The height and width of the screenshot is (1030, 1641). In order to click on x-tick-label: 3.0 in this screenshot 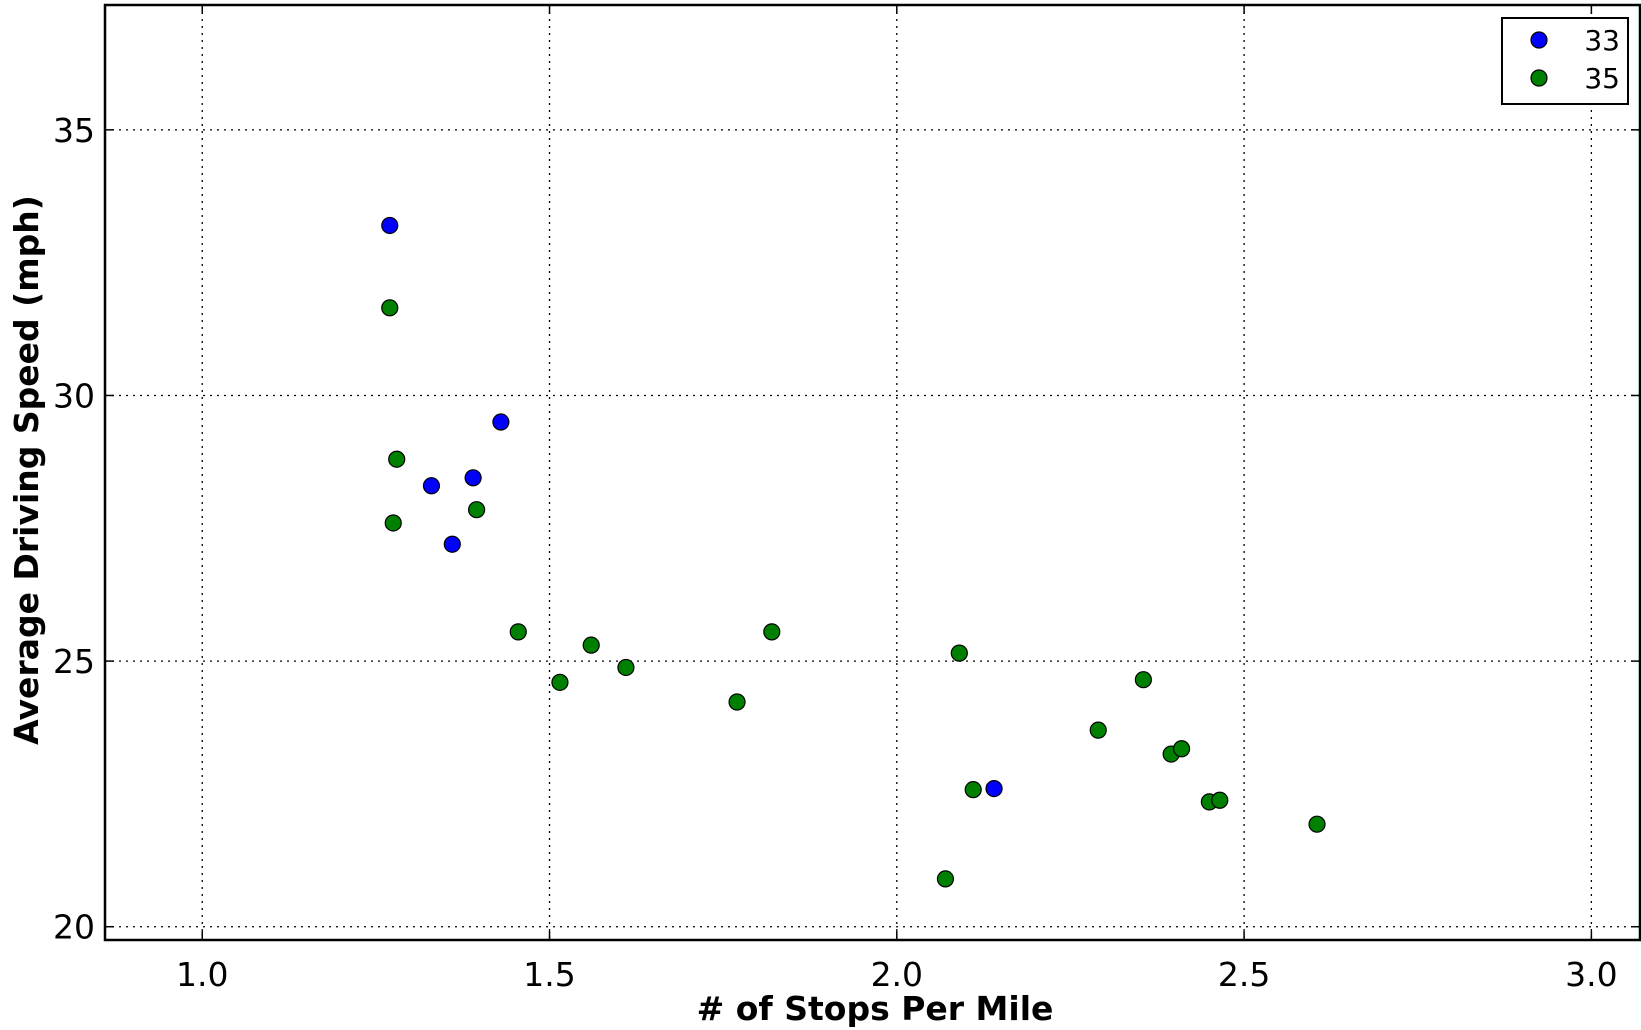, I will do `click(1591, 974)`.